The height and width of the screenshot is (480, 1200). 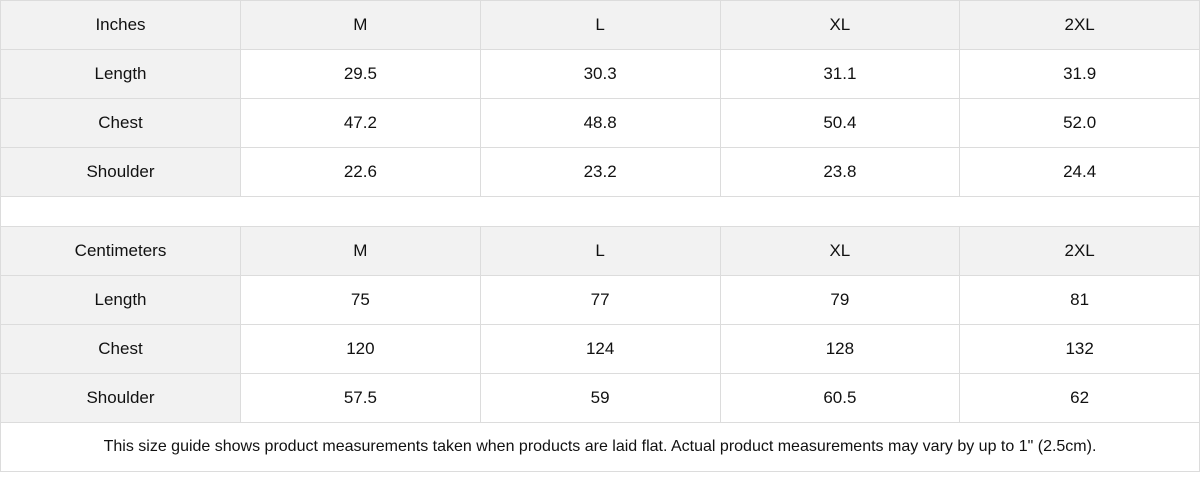 I want to click on measurement-value: 47.2, so click(x=360, y=123).